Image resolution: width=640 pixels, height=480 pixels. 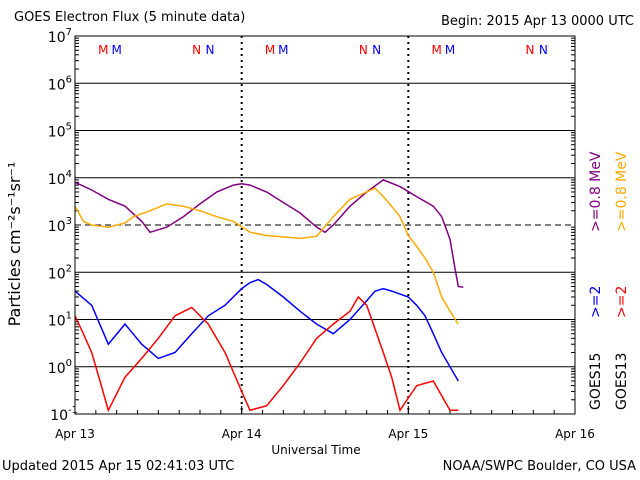 What do you see at coordinates (315, 450) in the screenshot?
I see `x-axis-label: Universal Time` at bounding box center [315, 450].